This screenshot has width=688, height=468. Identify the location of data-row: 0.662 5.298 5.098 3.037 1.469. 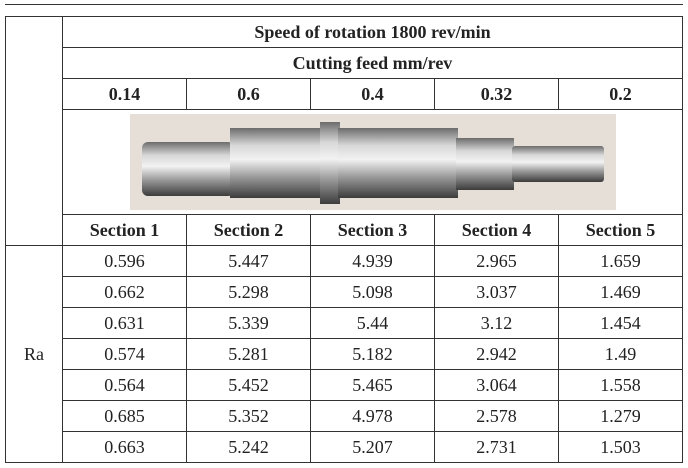
(344, 292).